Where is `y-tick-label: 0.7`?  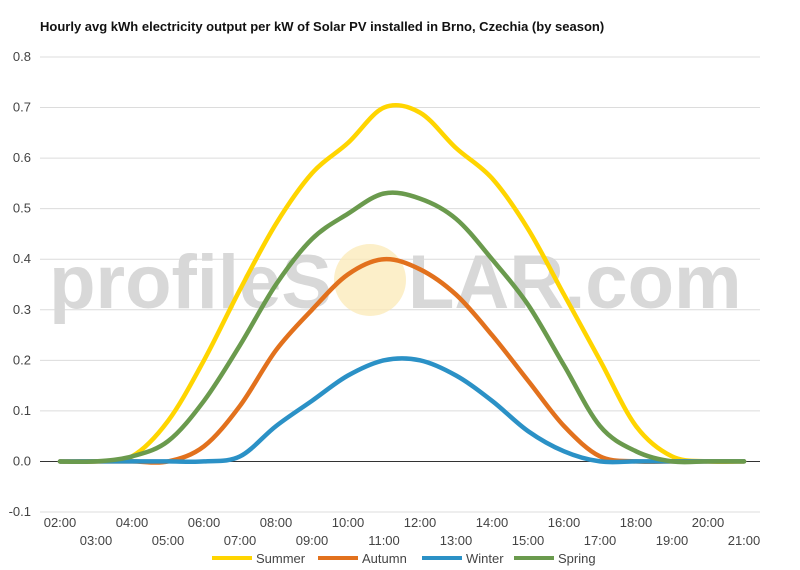 y-tick-label: 0.7 is located at coordinates (22, 107).